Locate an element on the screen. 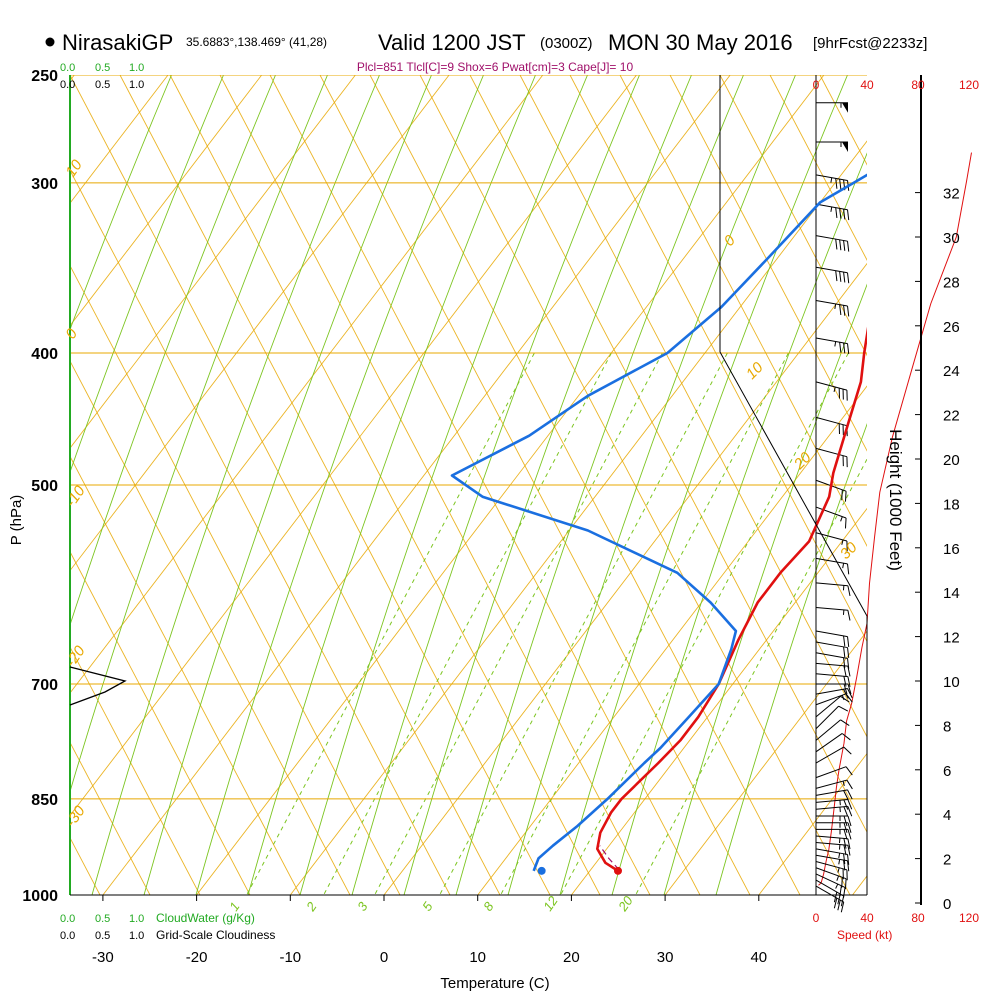  series-temperature-line is located at coordinates (731, 599).